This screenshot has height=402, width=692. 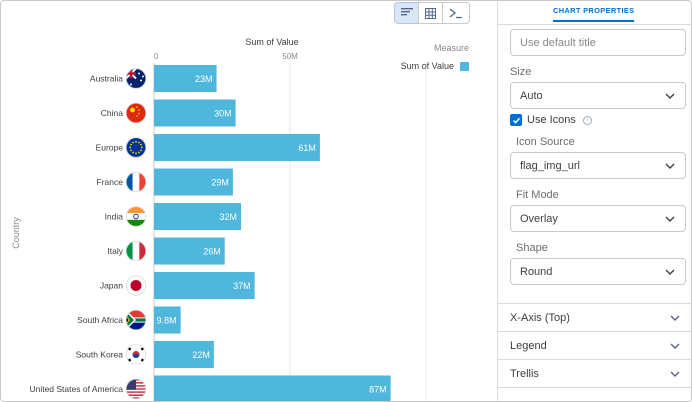 I want to click on chart-title-placeholder: Use default title, so click(x=558, y=42).